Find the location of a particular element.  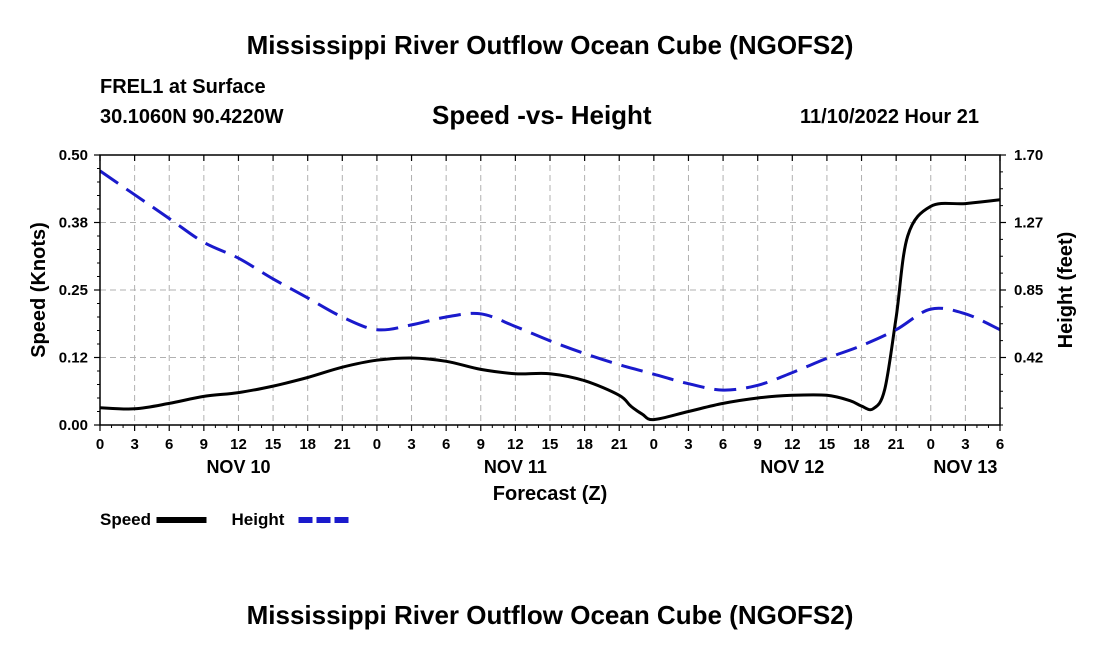

day-label: NOV 10 is located at coordinates (238, 467).